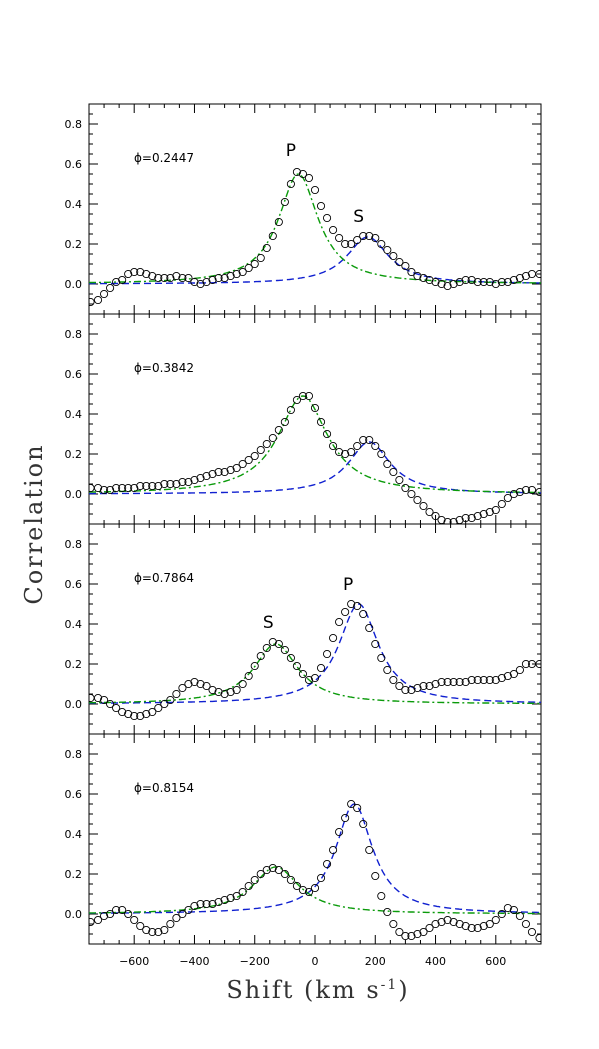 Image resolution: width=599 pixels, height=1049 pixels. Describe the element at coordinates (164, 788) in the screenshot. I see `phase-label: ϕ=0.8154` at that location.